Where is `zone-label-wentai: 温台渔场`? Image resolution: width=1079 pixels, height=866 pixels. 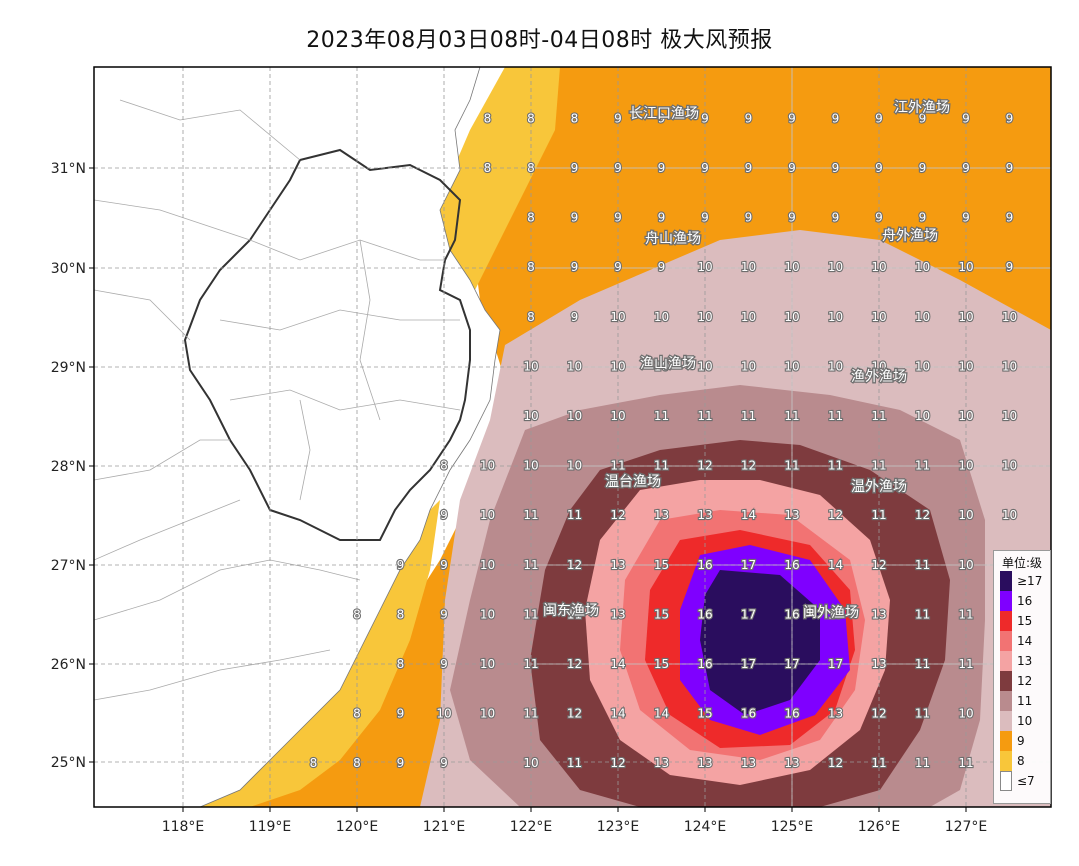 zone-label-wentai: 温台渔场 is located at coordinates (633, 482).